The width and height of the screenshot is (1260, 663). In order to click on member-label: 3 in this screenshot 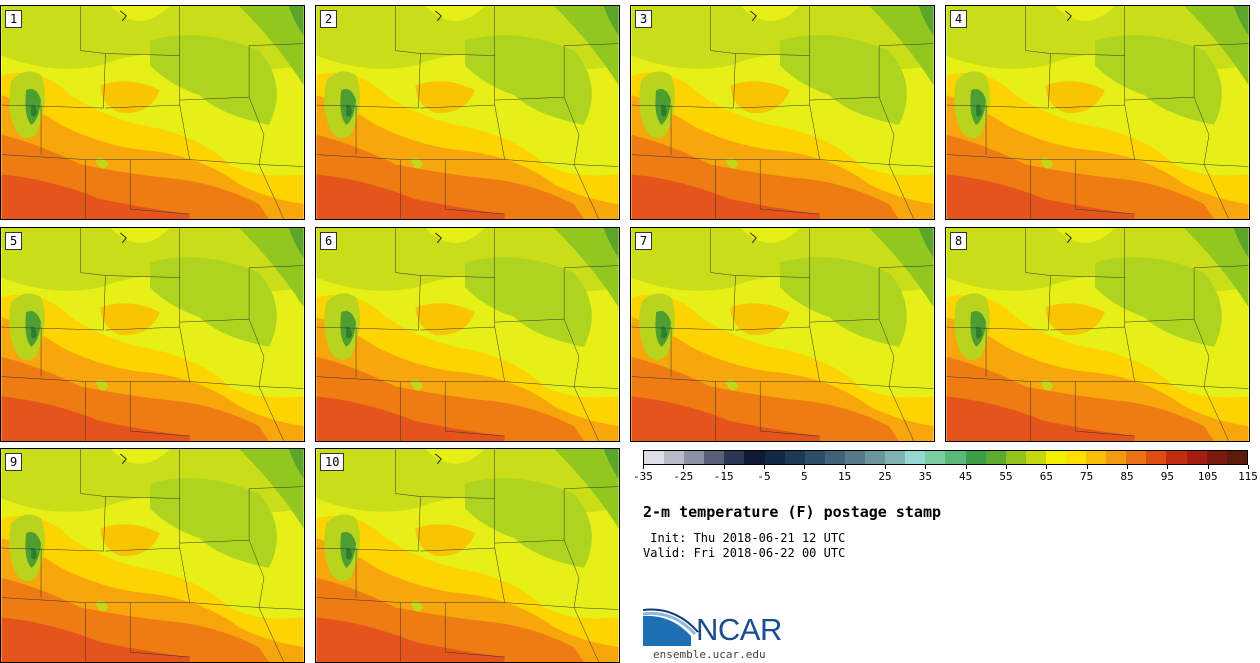, I will do `click(644, 19)`.